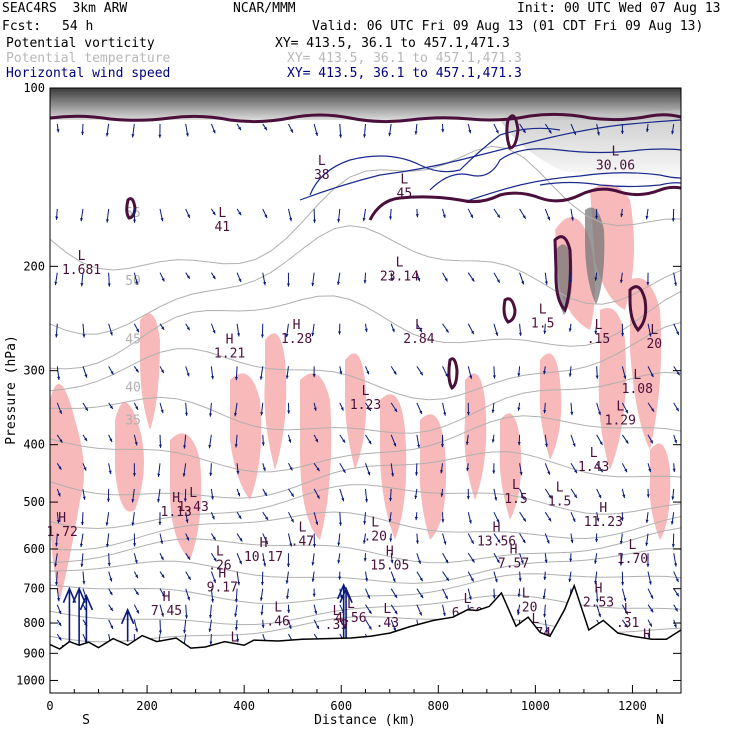 The width and height of the screenshot is (740, 740). I want to click on pv-contour-upper-right, so click(524, 203).